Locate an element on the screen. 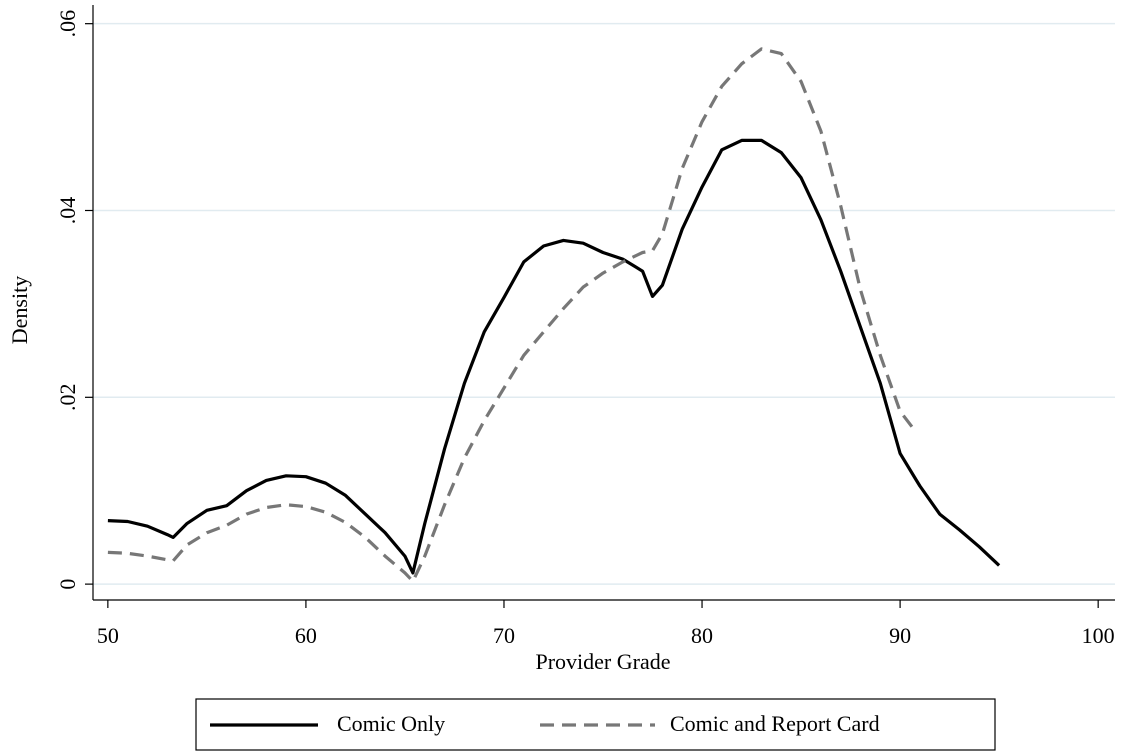 The image size is (1125, 754). x-tick-label: 60 is located at coordinates (306, 635).